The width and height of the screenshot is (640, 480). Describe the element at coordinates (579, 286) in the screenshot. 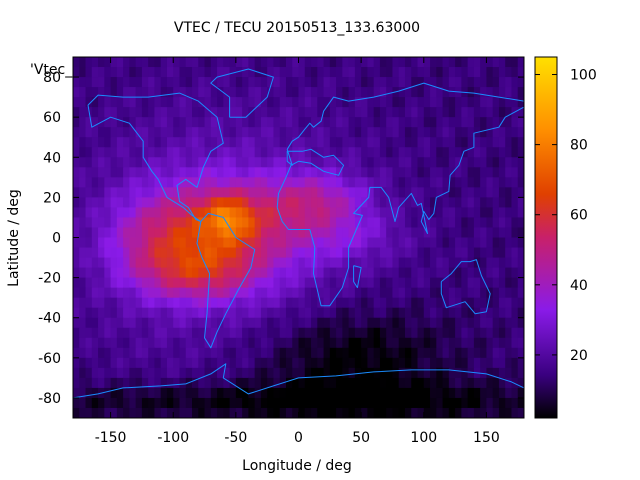

I see `colorbar-tick-label: 40` at that location.